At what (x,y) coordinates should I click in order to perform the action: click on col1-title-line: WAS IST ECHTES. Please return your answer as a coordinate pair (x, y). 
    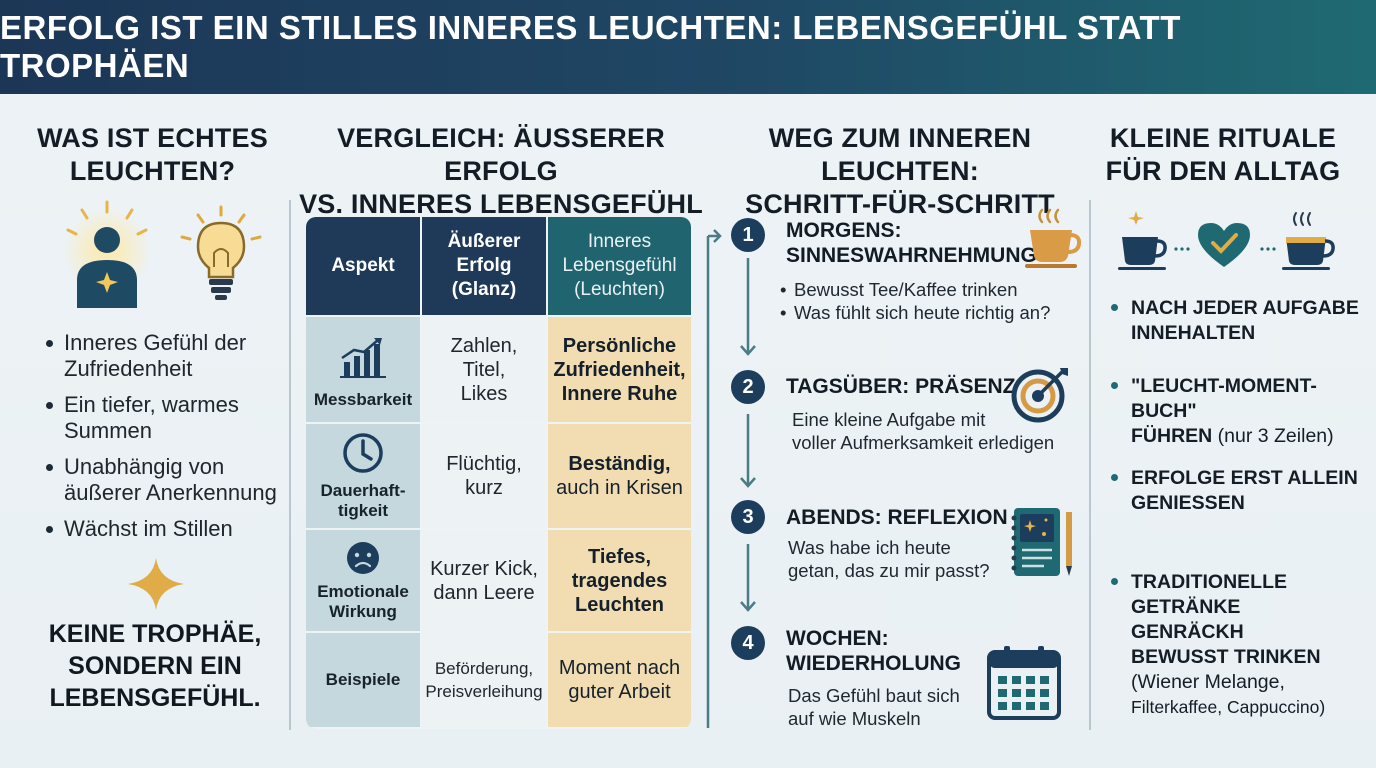
    Looking at the image, I should click on (152, 138).